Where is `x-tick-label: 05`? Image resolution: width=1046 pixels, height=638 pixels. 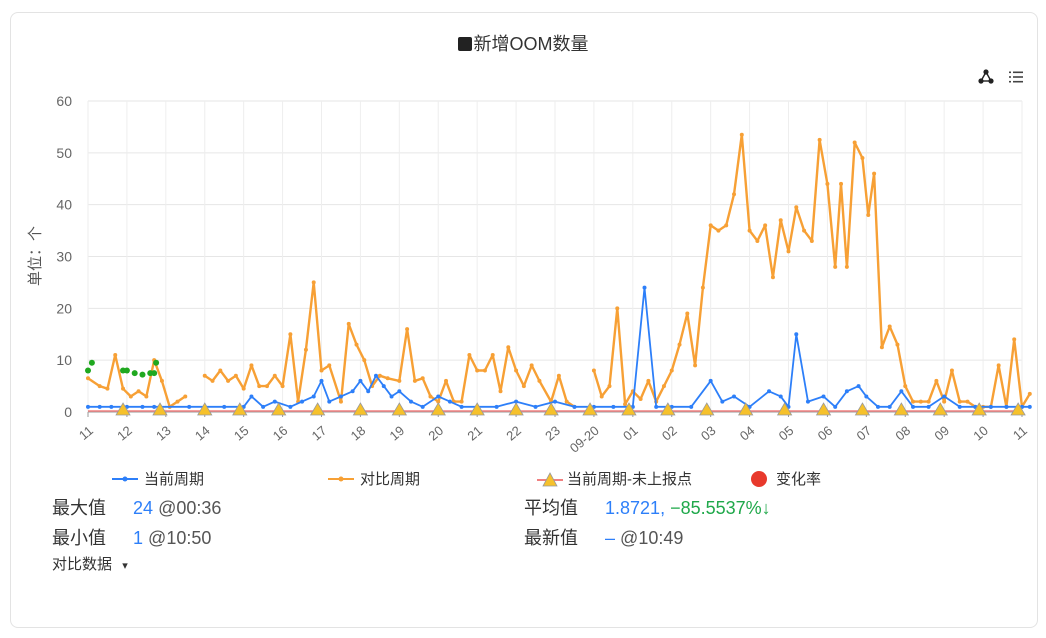
x-tick-label: 05 is located at coordinates (786, 433).